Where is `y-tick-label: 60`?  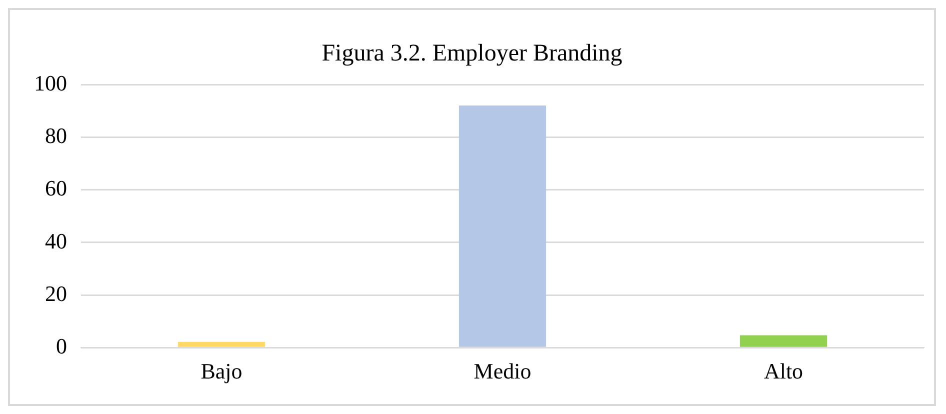 y-tick-label: 60 is located at coordinates (56, 188).